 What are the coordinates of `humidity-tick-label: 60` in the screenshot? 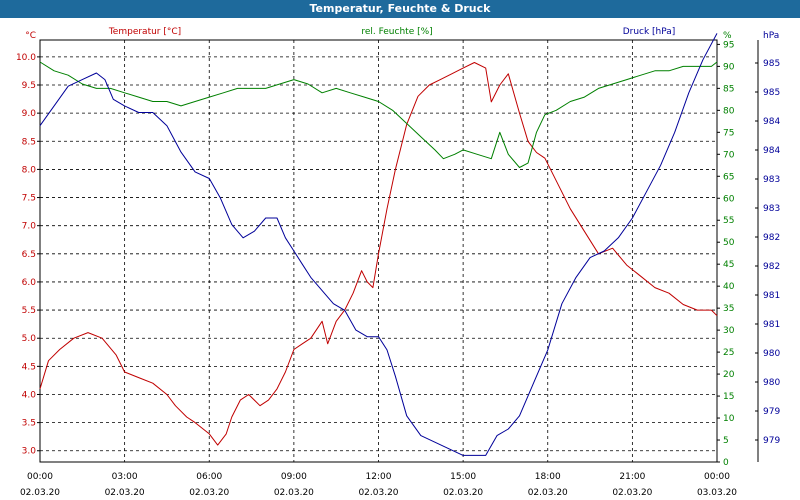 It's located at (729, 199).